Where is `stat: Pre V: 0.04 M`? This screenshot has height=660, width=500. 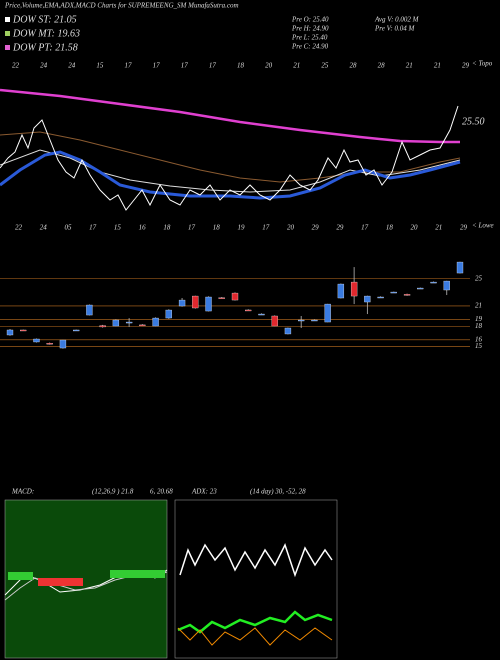 stat: Pre V: 0.04 M is located at coordinates (394, 29).